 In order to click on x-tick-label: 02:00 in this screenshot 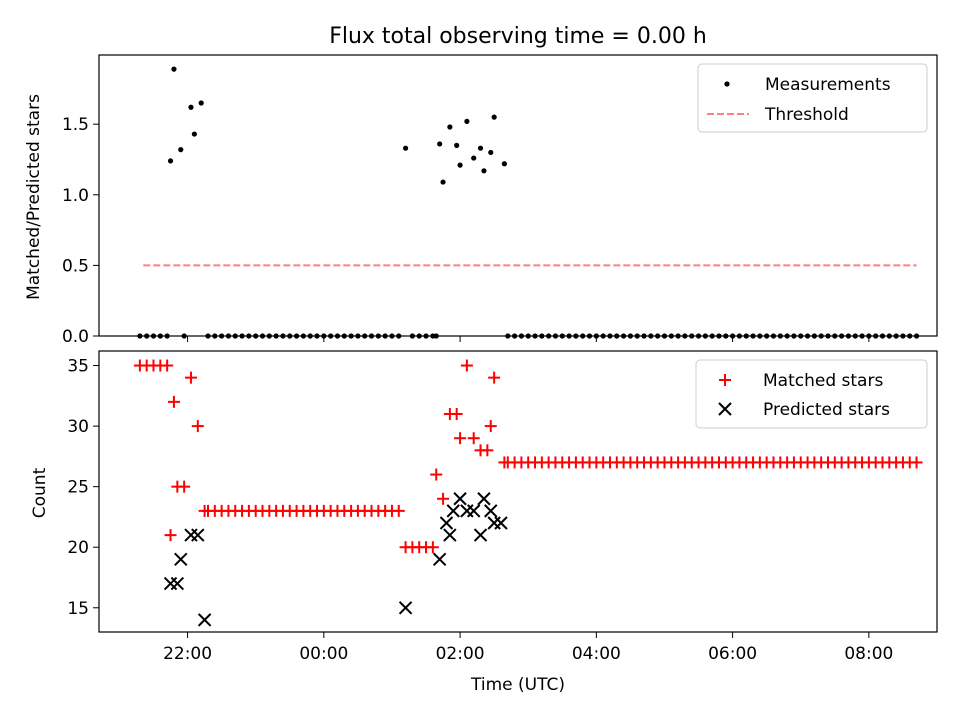, I will do `click(460, 654)`.